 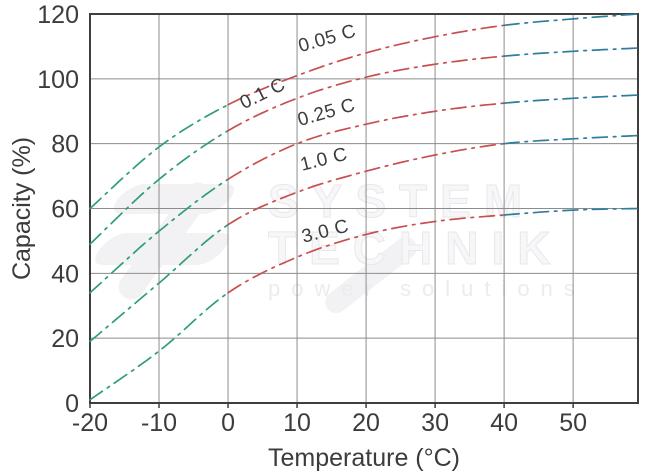 I want to click on x-tick-label-0: 0, so click(x=228, y=423).